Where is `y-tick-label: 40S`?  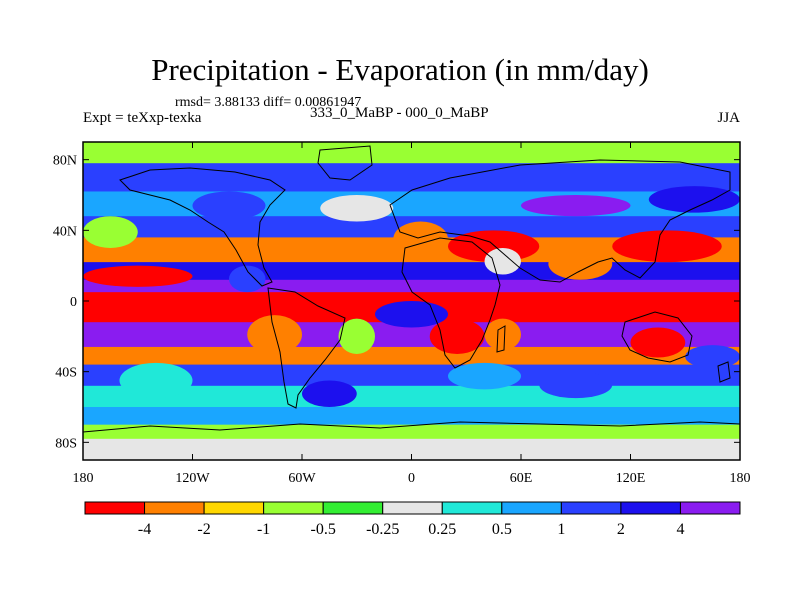 y-tick-label: 40S is located at coordinates (66, 373).